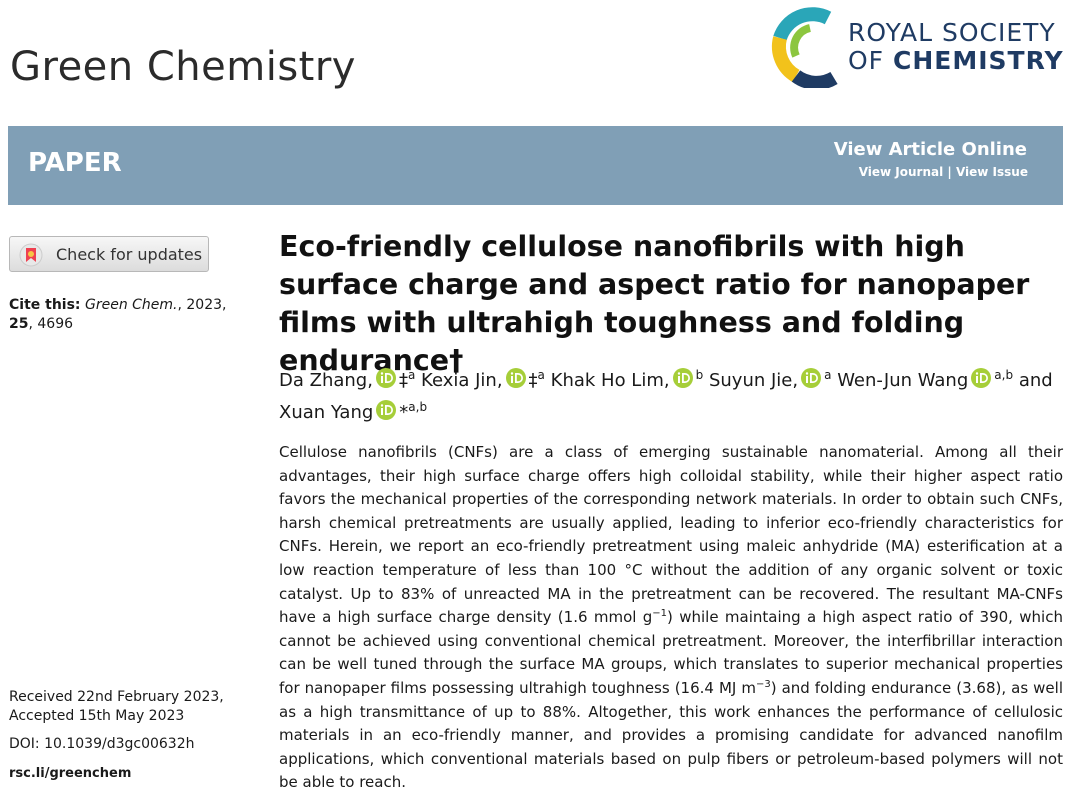  Describe the element at coordinates (699, 375) in the screenshot. I see `affiliation: b` at that location.